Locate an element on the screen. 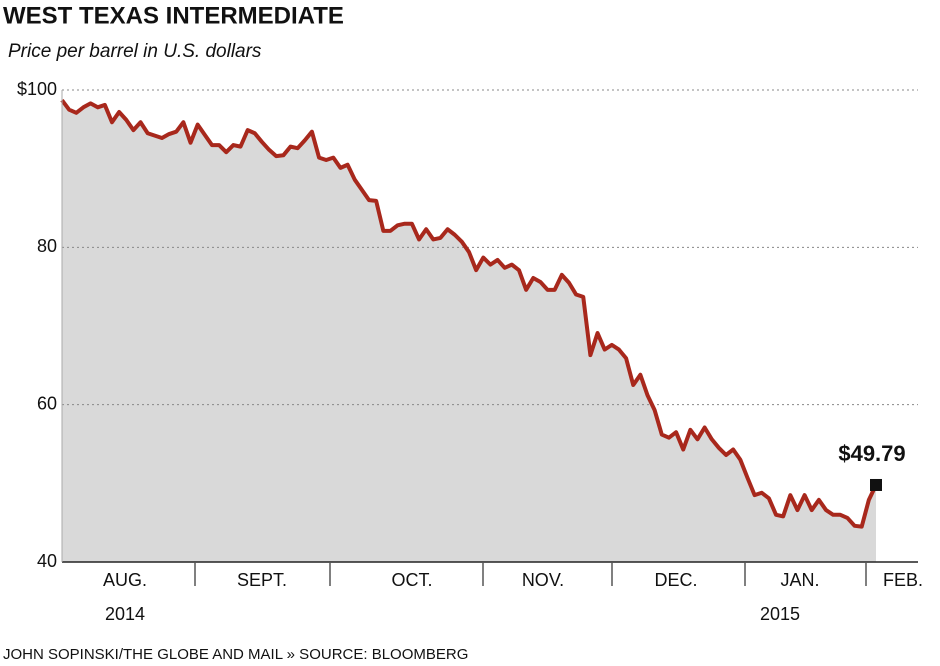  x-tick-label: OCT. is located at coordinates (411, 580).